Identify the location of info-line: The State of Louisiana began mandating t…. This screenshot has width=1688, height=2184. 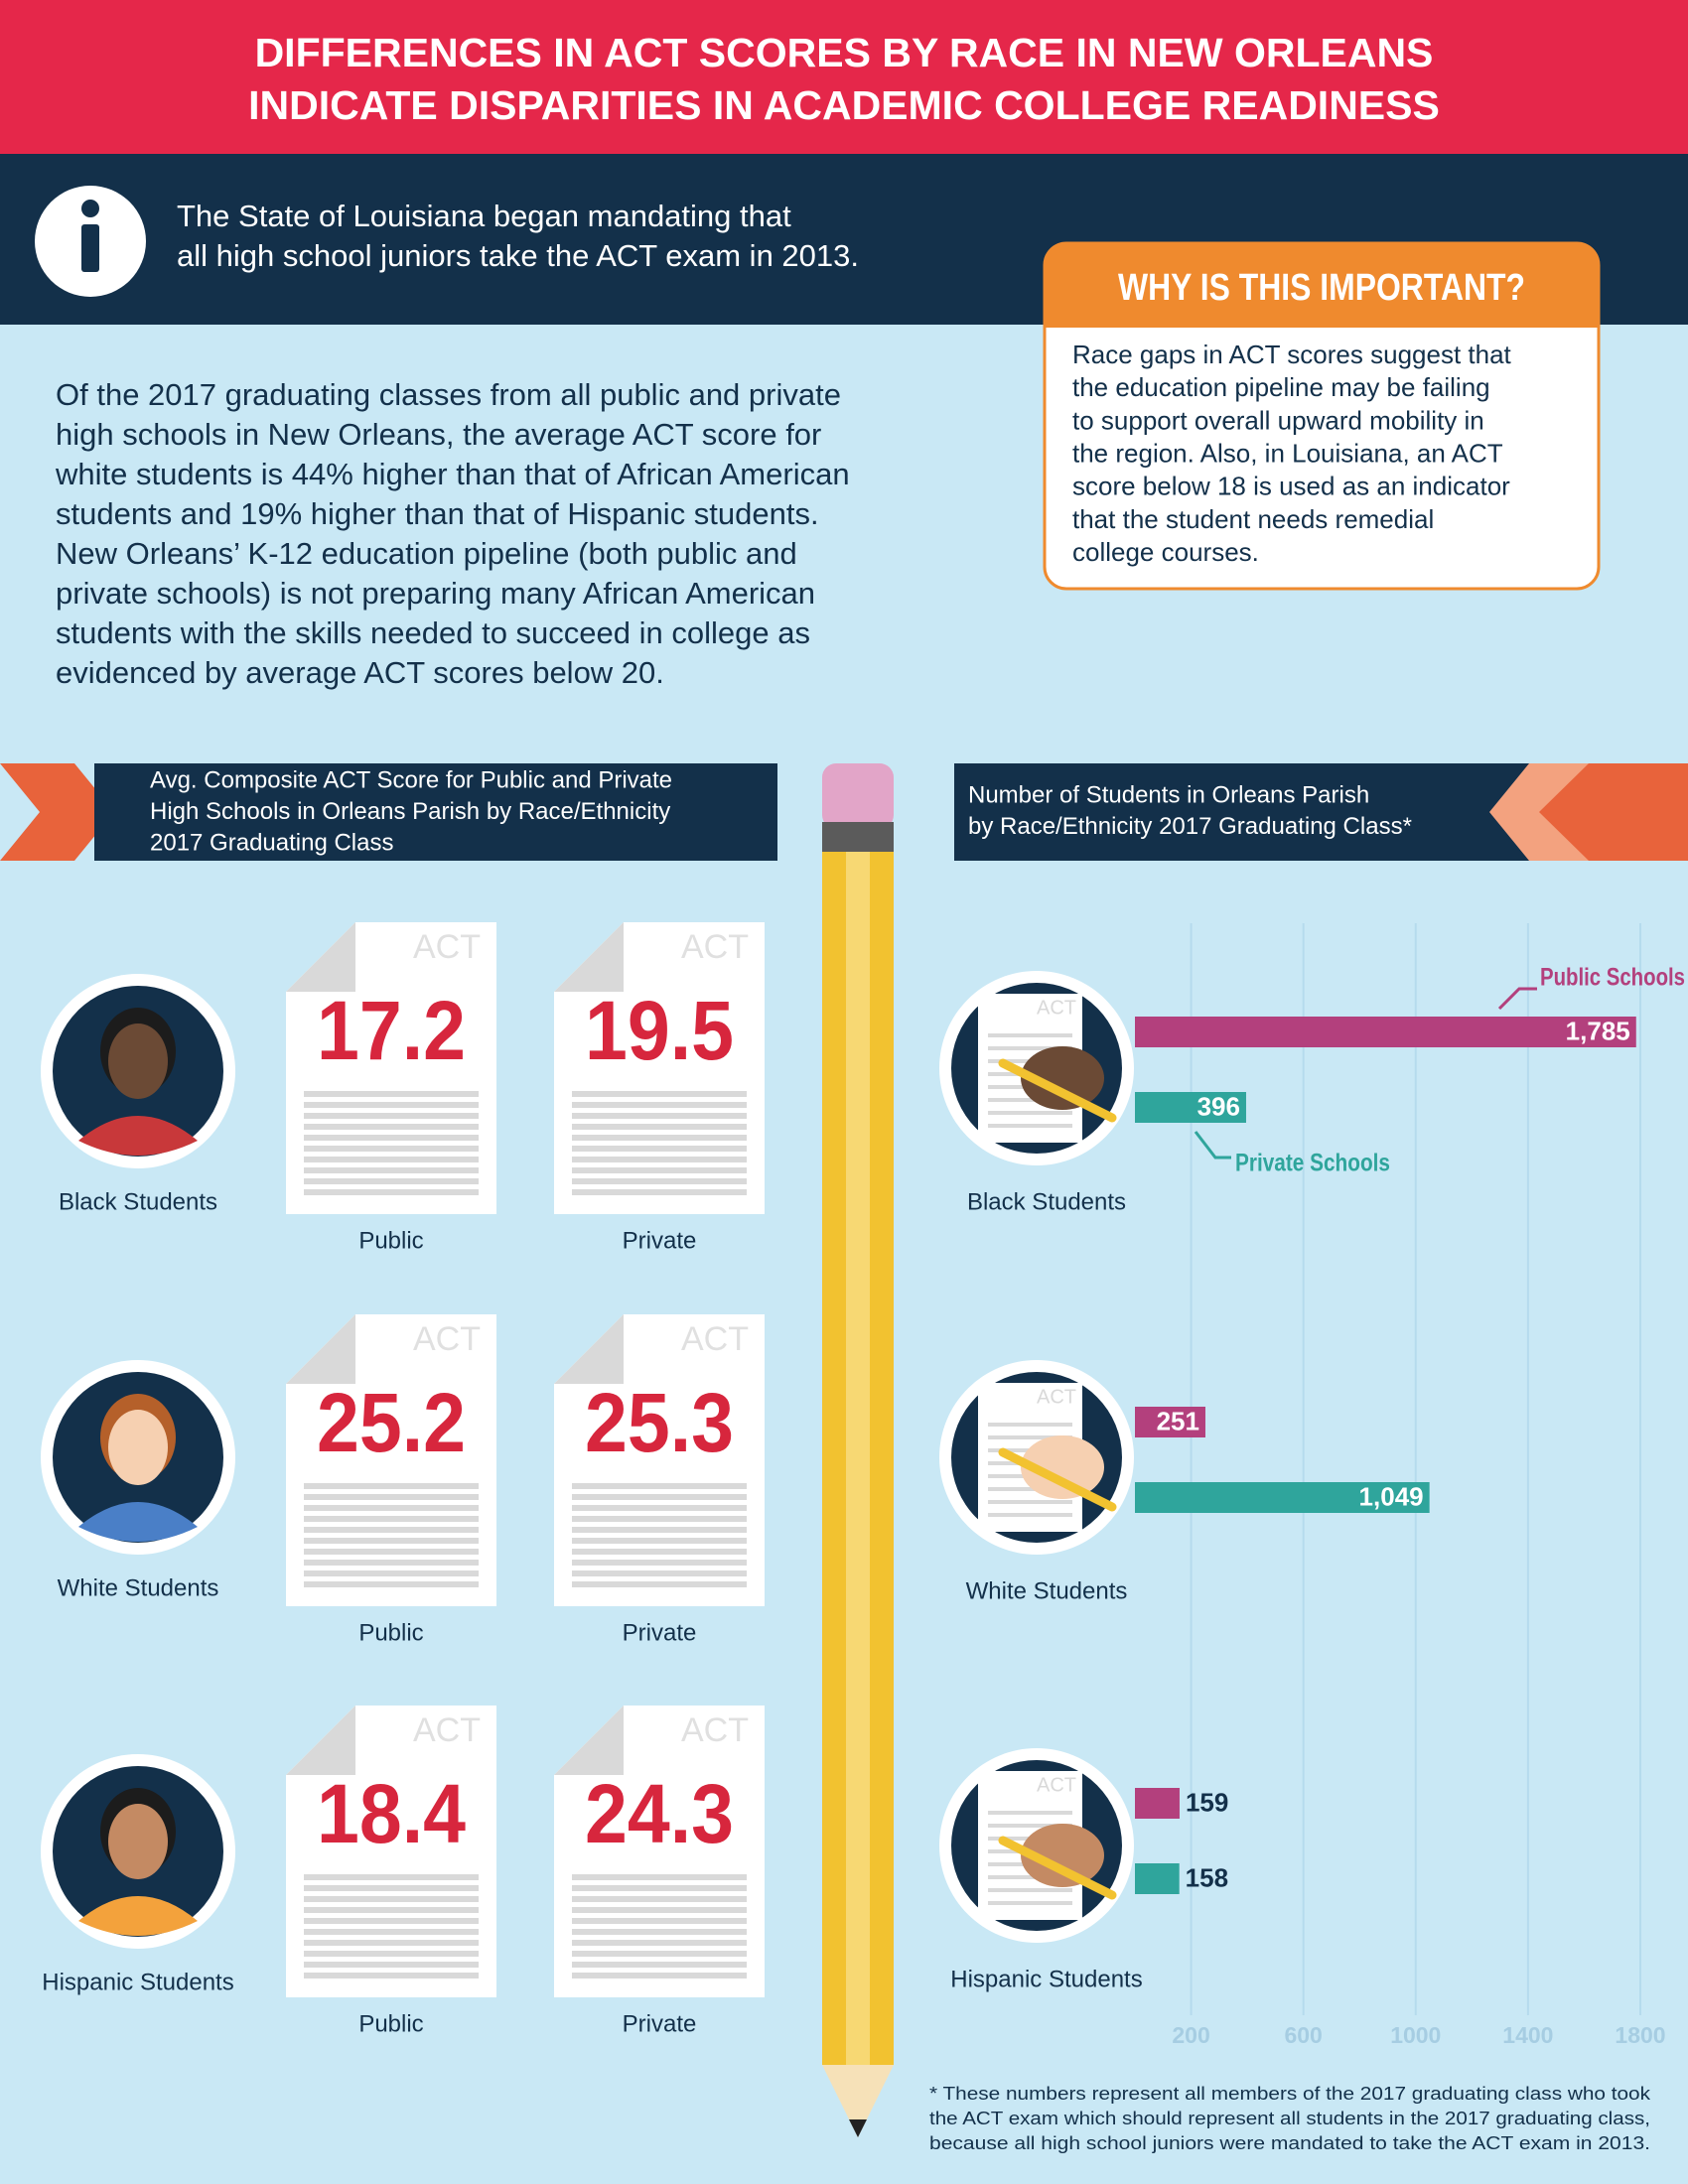
(484, 216).